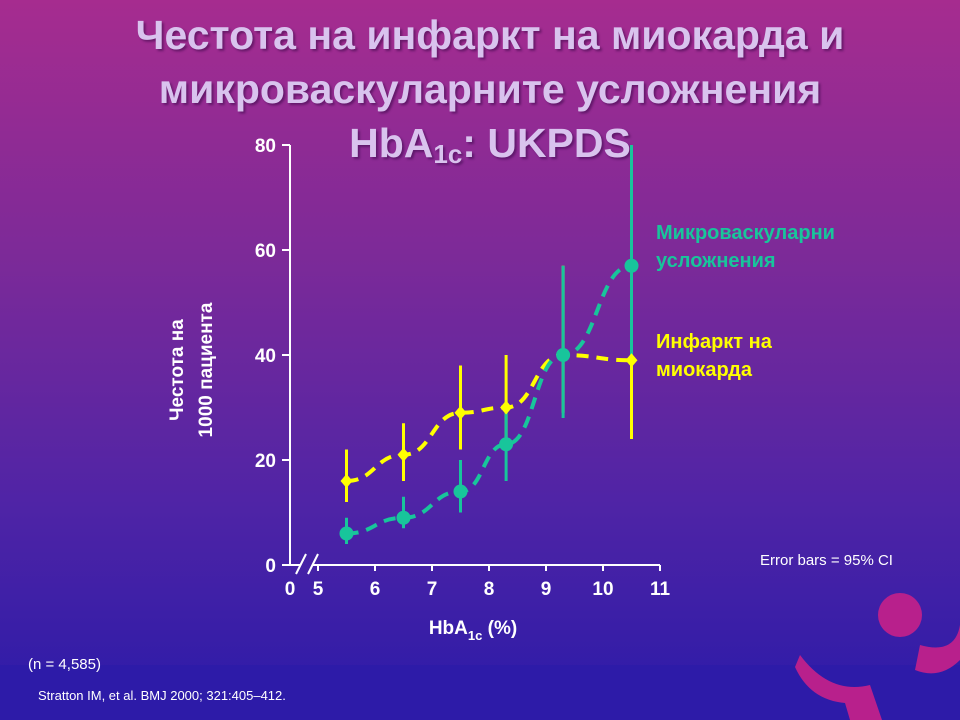  What do you see at coordinates (489, 417) in the screenshot?
I see `line-mi` at bounding box center [489, 417].